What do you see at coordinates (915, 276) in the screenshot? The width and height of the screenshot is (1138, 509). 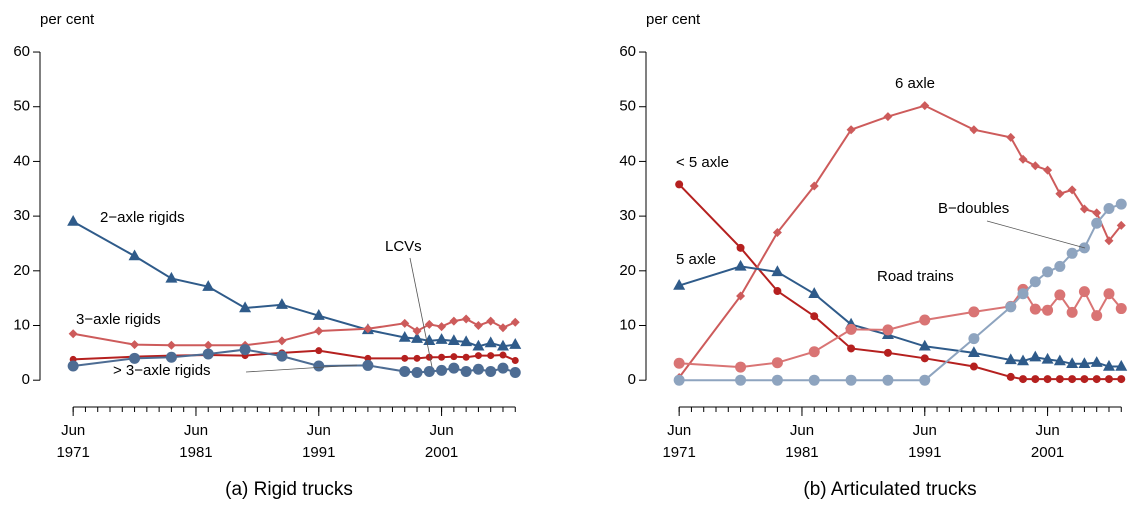 I see `series-label: Road trains` at bounding box center [915, 276].